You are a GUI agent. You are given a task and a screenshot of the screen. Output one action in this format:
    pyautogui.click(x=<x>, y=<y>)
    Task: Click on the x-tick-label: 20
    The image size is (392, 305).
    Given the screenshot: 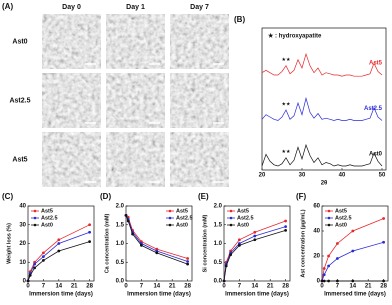 What is the action you would take?
    pyautogui.click(x=262, y=176)
    